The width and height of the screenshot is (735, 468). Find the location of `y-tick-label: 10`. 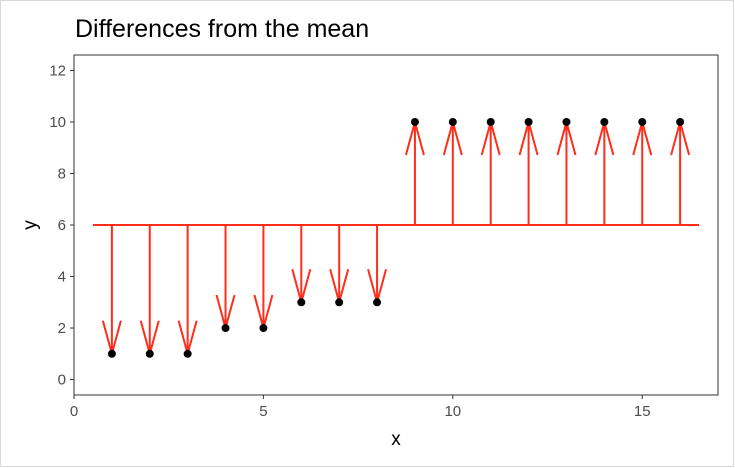

y-tick-label: 10 is located at coordinates (57, 122).